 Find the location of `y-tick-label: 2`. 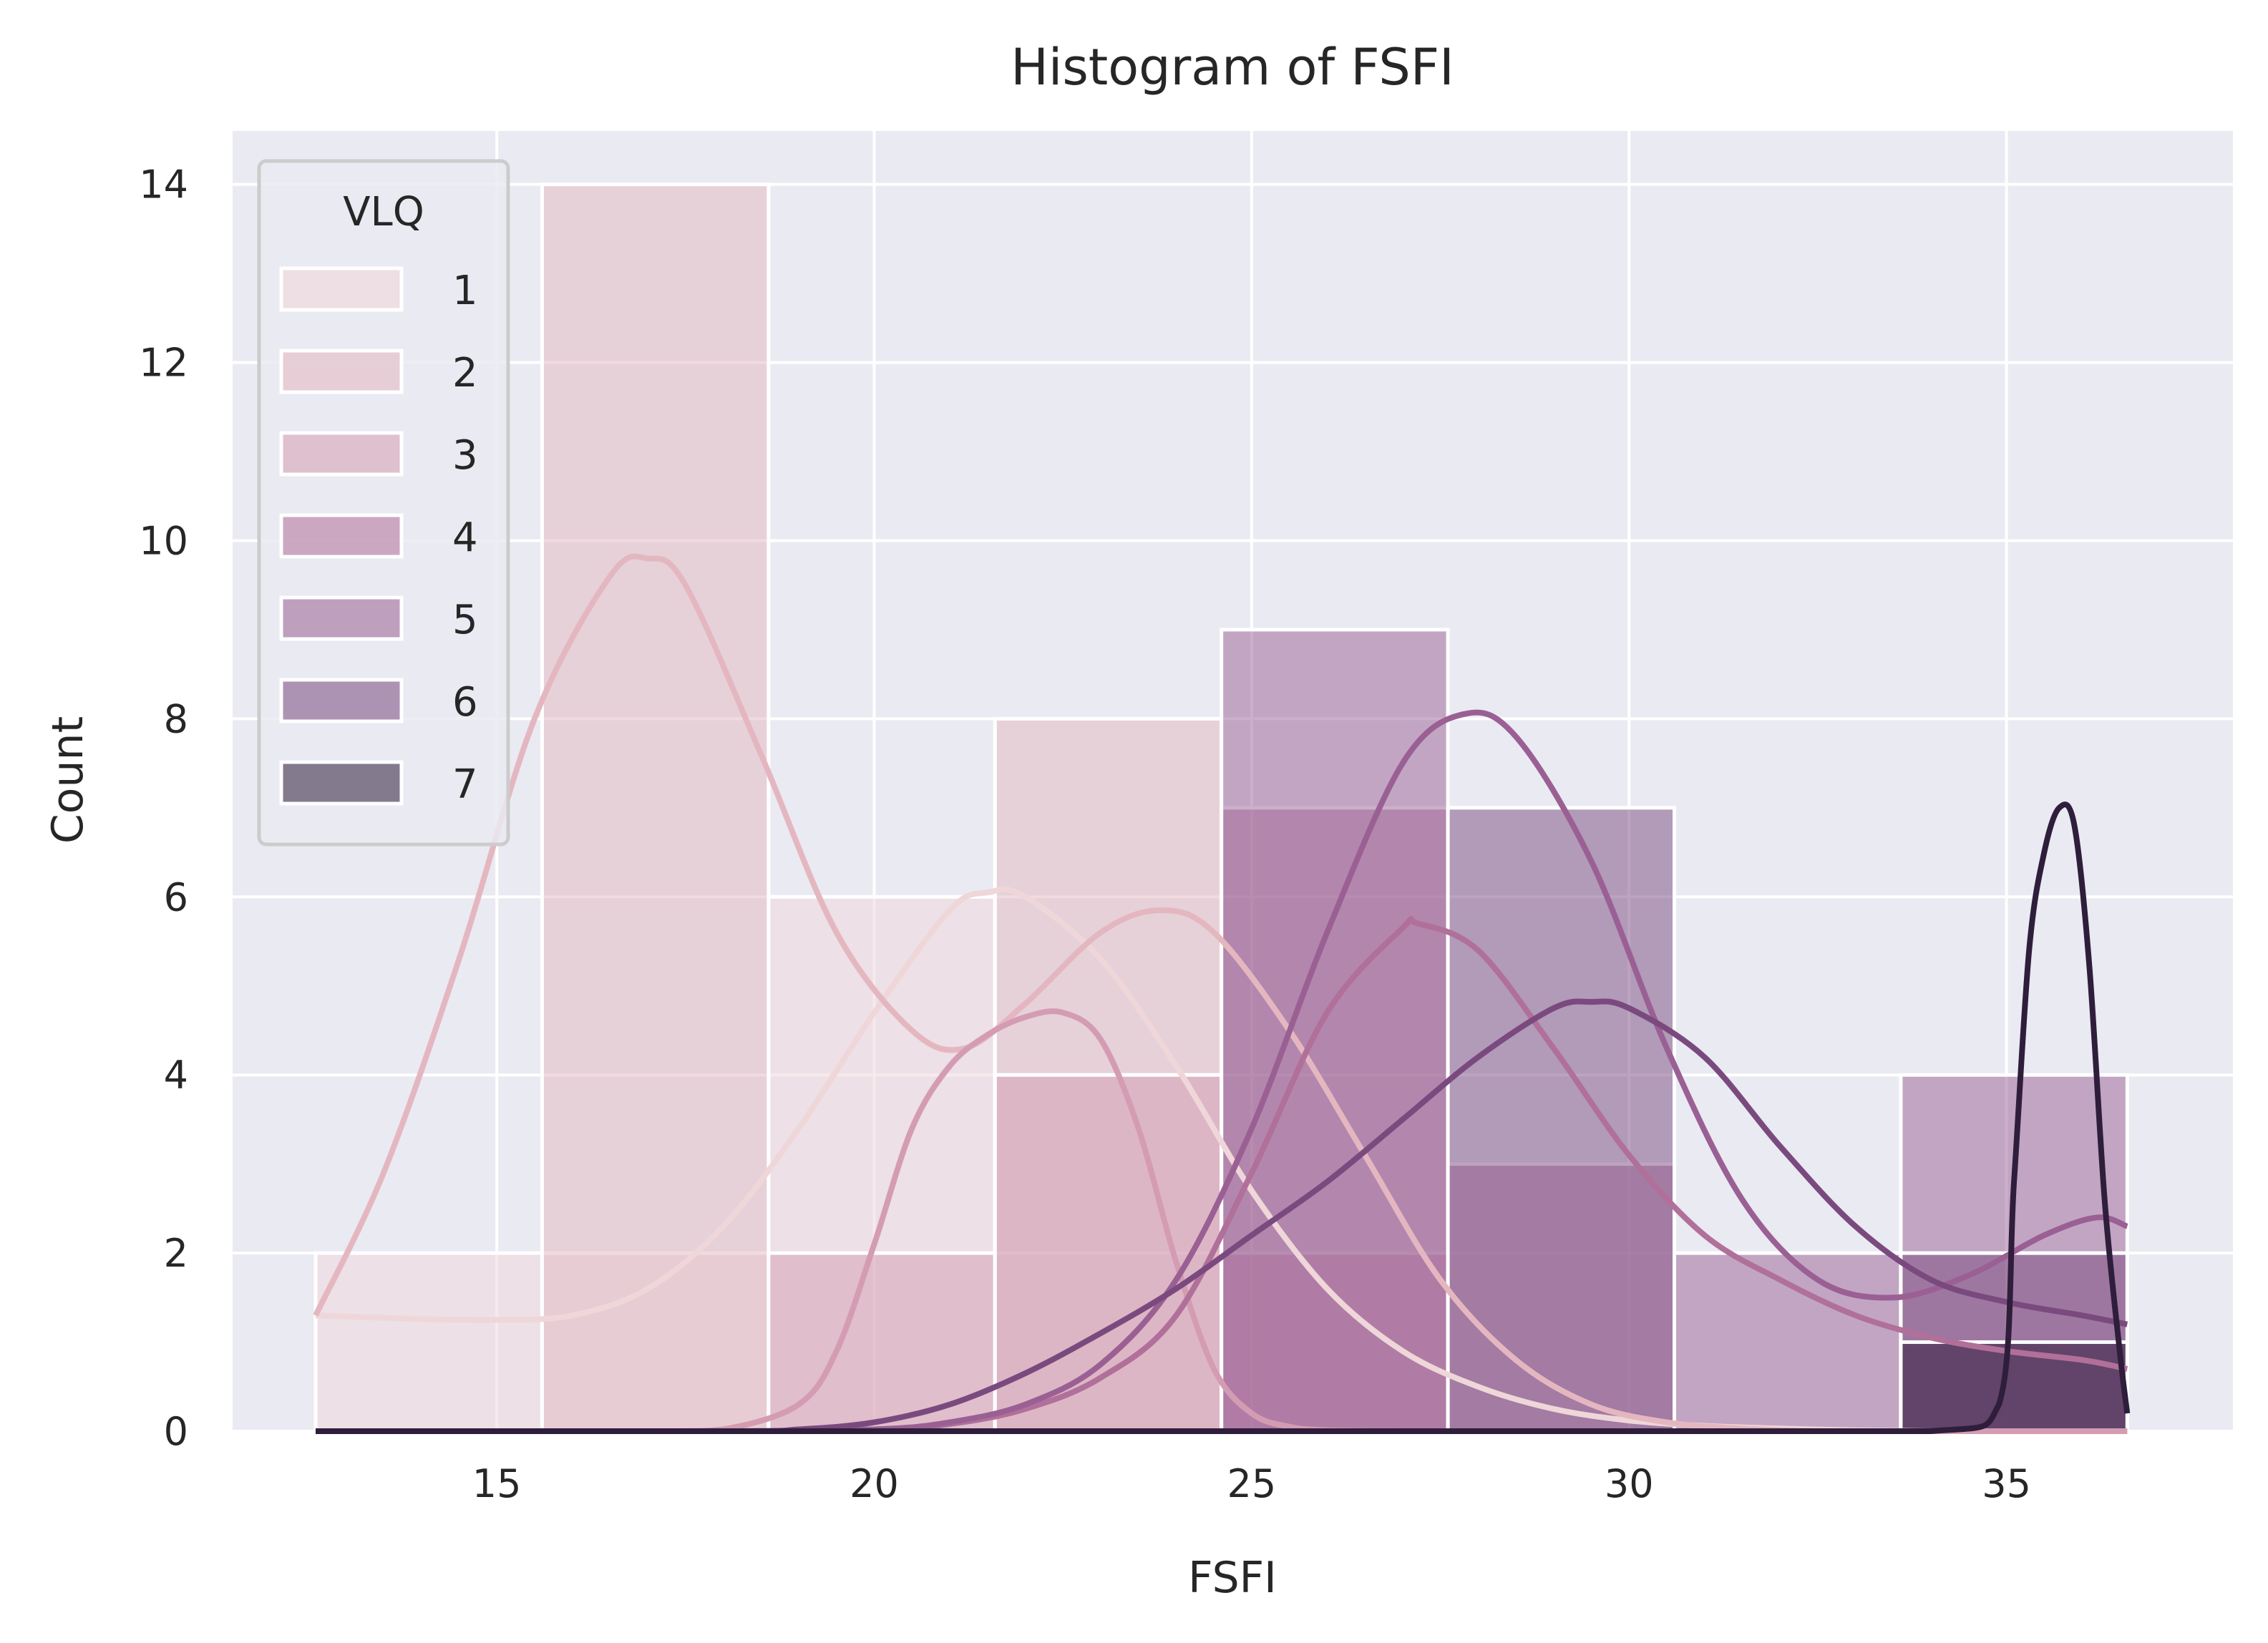

y-tick-label: 2 is located at coordinates (176, 1253).